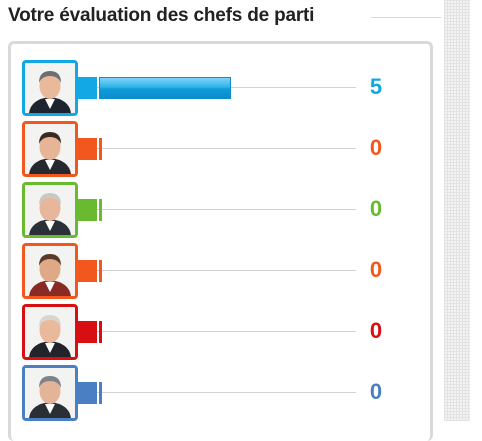 The width and height of the screenshot is (482, 441). What do you see at coordinates (406, 17) in the screenshot?
I see `title-divider` at bounding box center [406, 17].